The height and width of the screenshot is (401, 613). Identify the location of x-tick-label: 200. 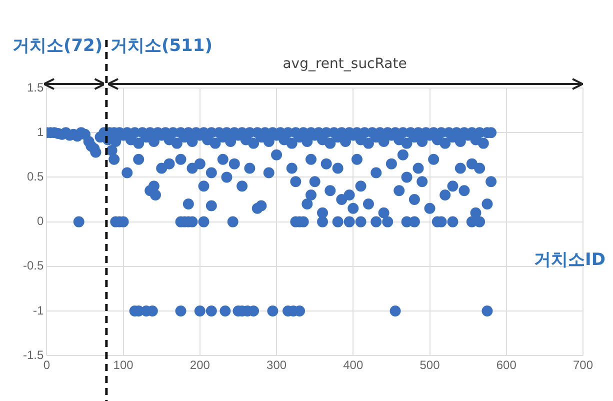
(200, 365).